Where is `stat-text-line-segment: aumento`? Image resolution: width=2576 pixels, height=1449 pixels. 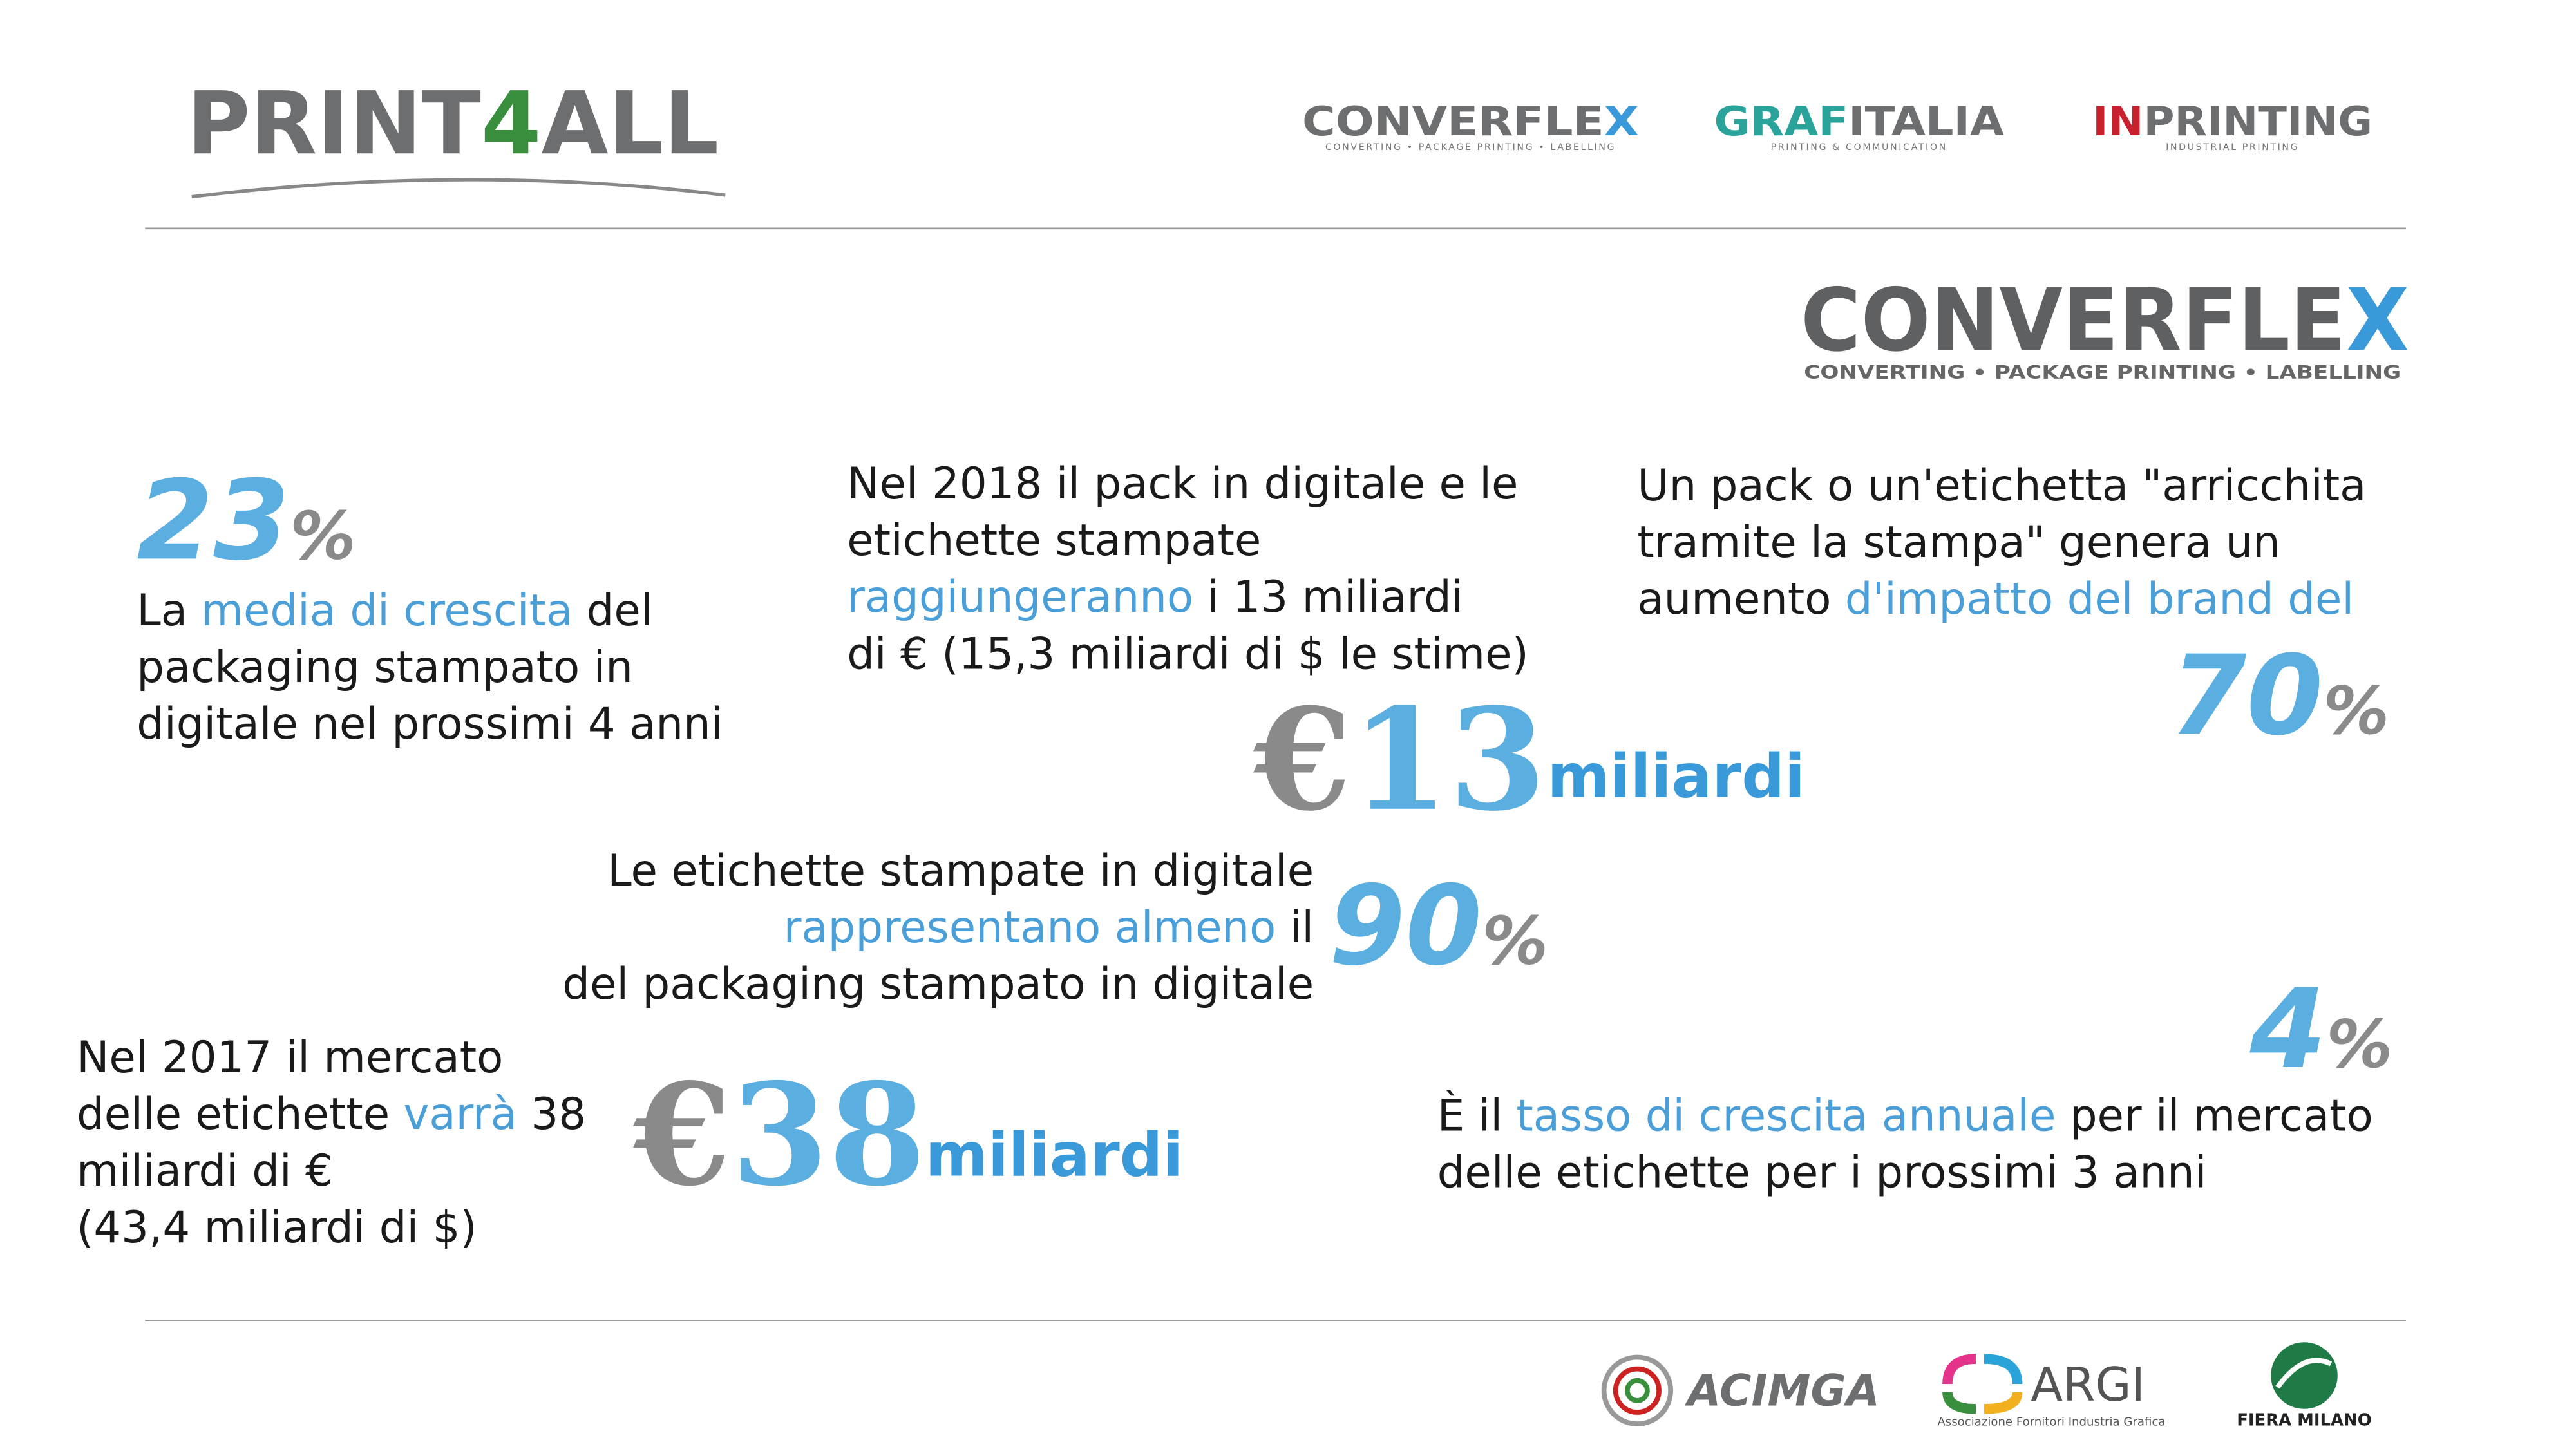 stat-text-line-segment: aumento is located at coordinates (1740, 599).